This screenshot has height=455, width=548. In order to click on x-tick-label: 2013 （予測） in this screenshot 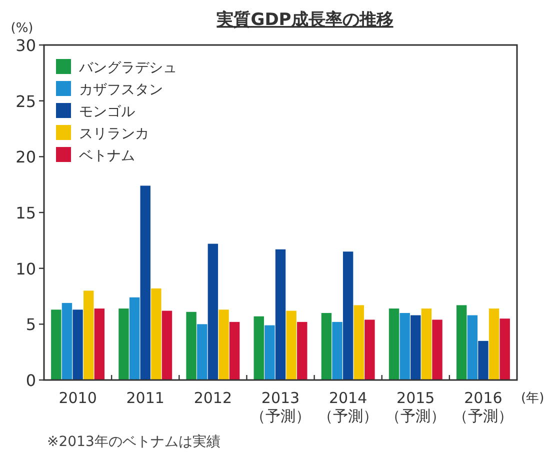, I will do `click(280, 407)`.